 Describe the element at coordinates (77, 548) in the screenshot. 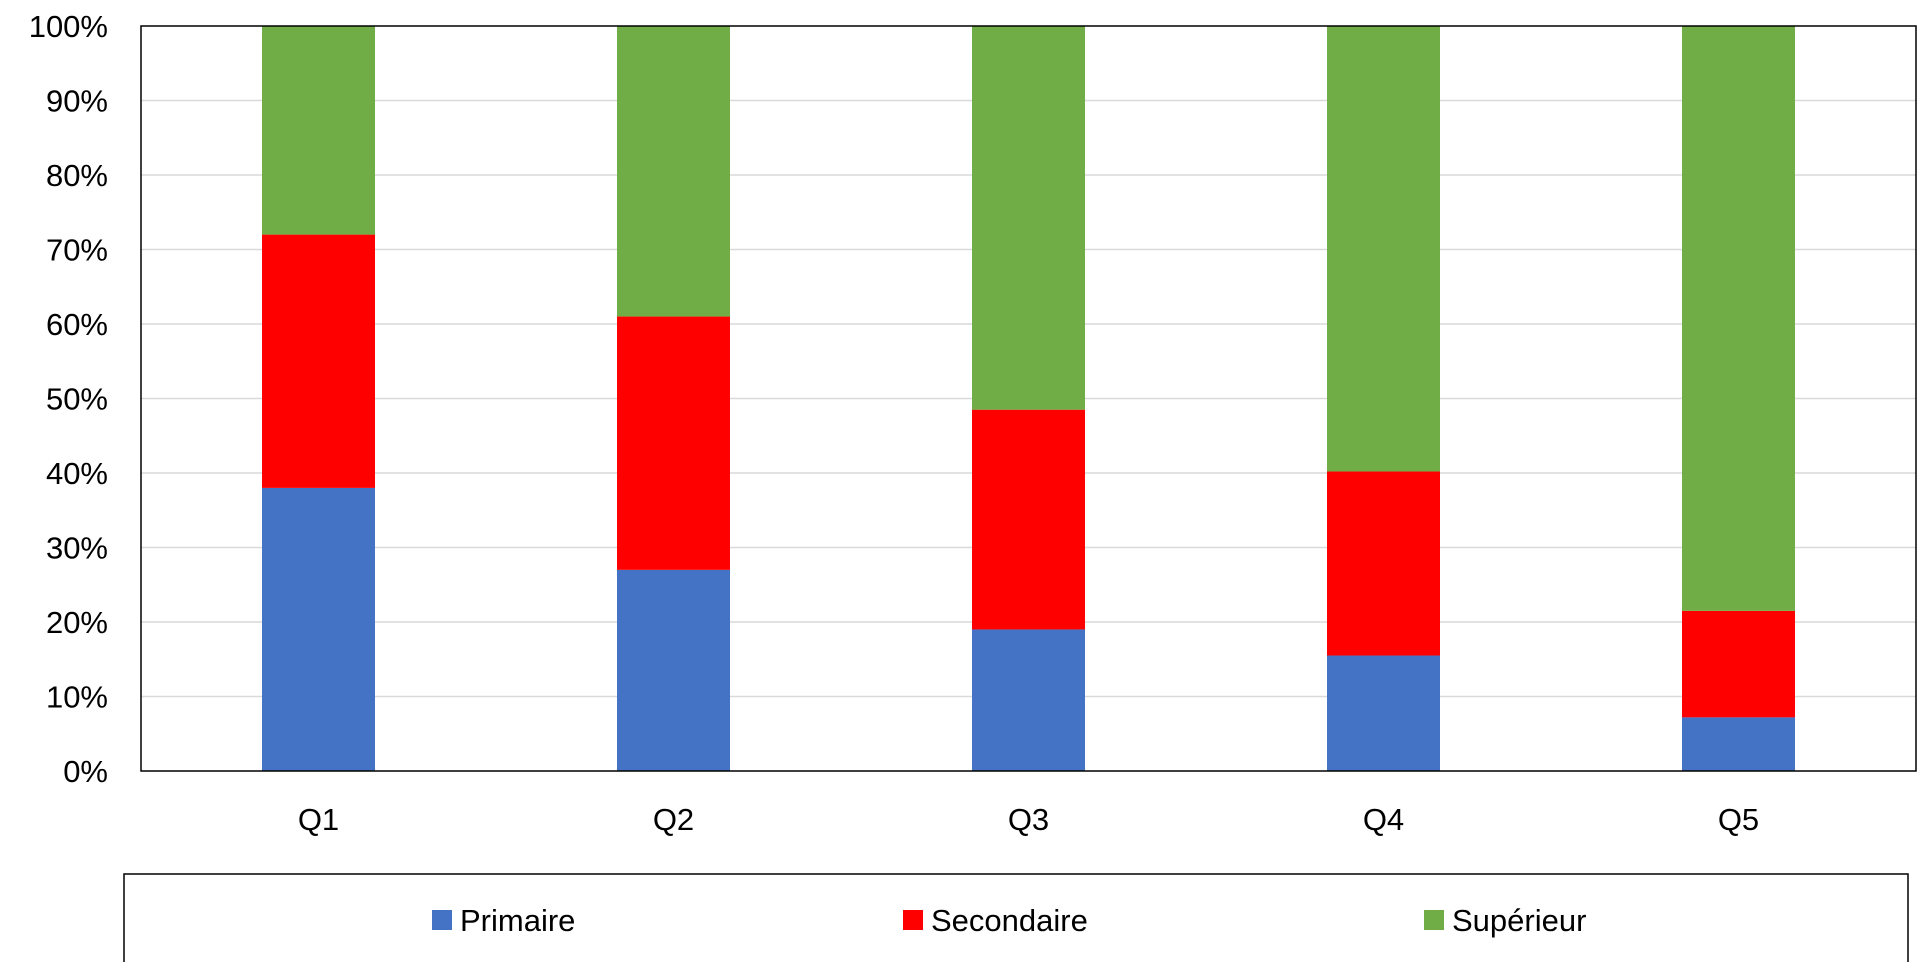

I see `y-tick-label: 30%` at that location.